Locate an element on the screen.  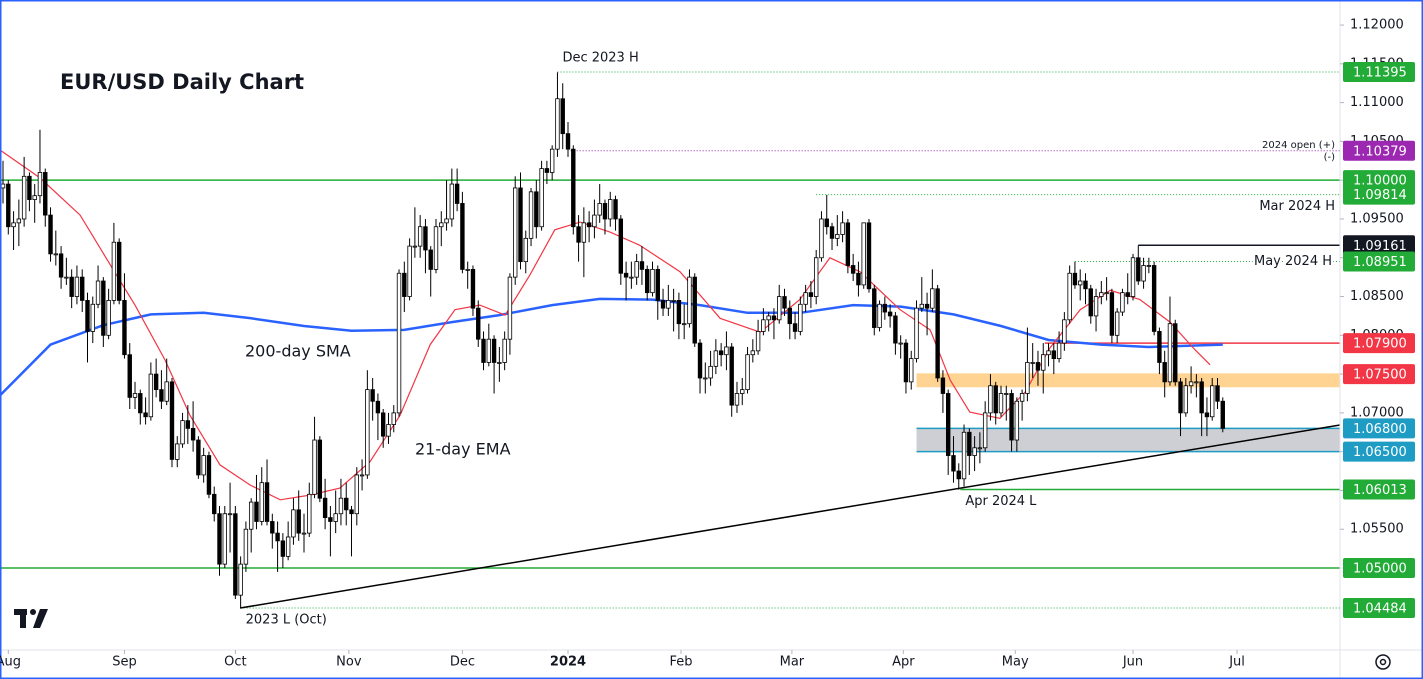
indicator-label: 200-day SMA is located at coordinates (298, 351).